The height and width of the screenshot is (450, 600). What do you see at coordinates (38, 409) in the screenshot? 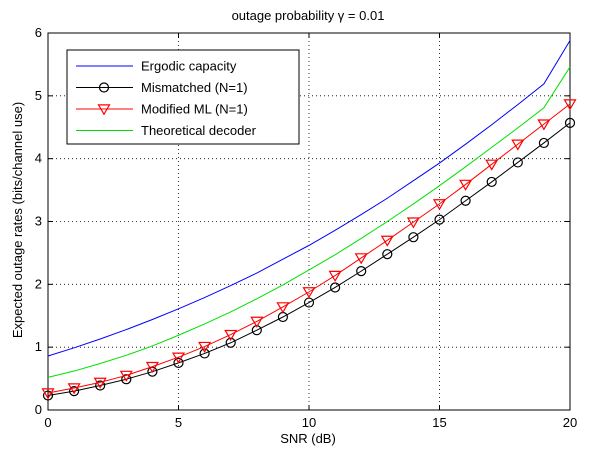
I see `y-tick-label: 0` at bounding box center [38, 409].